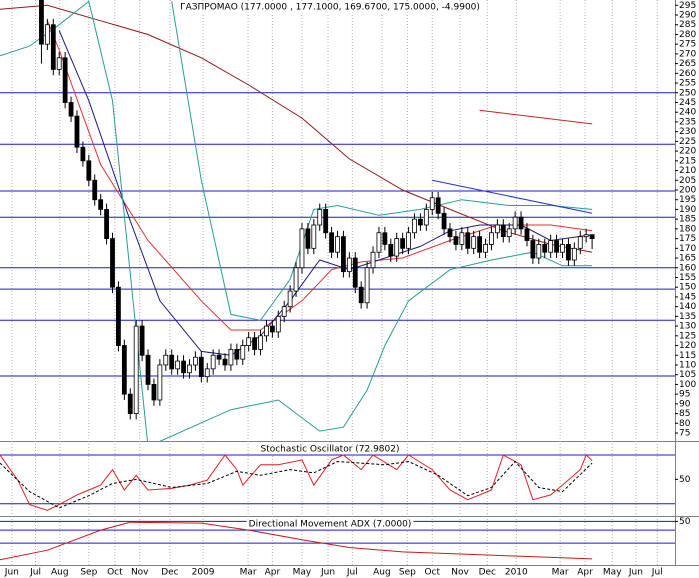 This screenshot has width=699, height=578. What do you see at coordinates (687, 132) in the screenshot?
I see `y-tick-label: 230` at bounding box center [687, 132].